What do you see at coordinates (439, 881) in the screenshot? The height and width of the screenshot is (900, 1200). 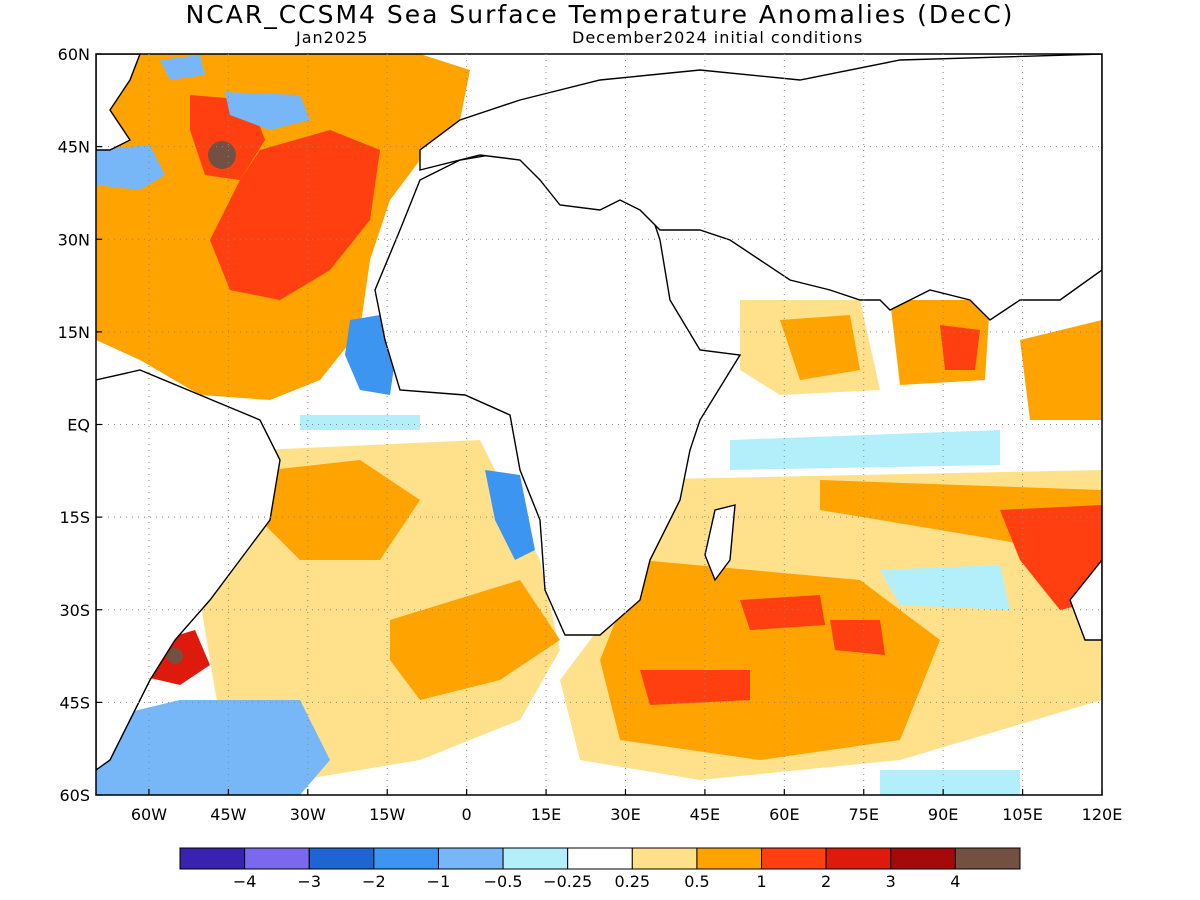 I see `colorbar-label: −1` at bounding box center [439, 881].